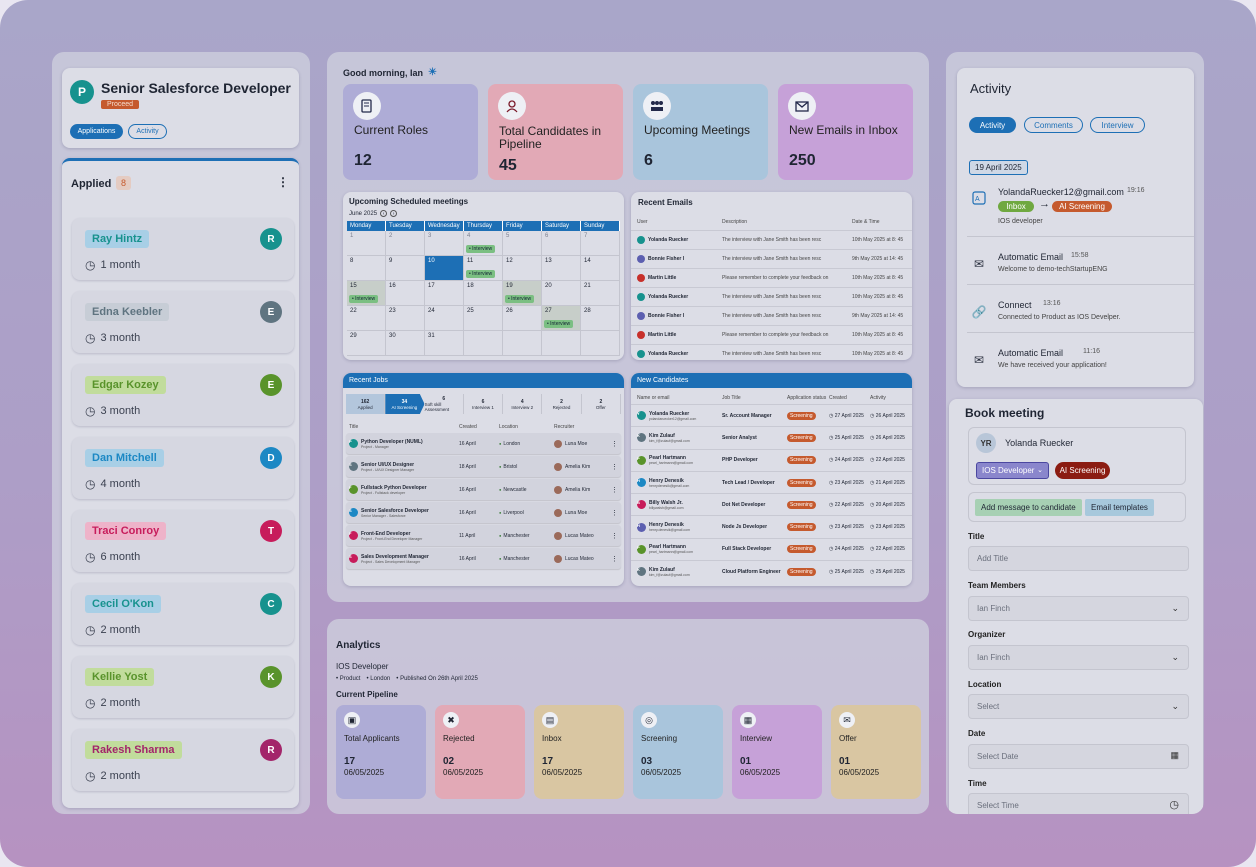 The height and width of the screenshot is (867, 1256). Describe the element at coordinates (601, 404) in the screenshot. I see `stage-tab: 2 Offer` at that location.